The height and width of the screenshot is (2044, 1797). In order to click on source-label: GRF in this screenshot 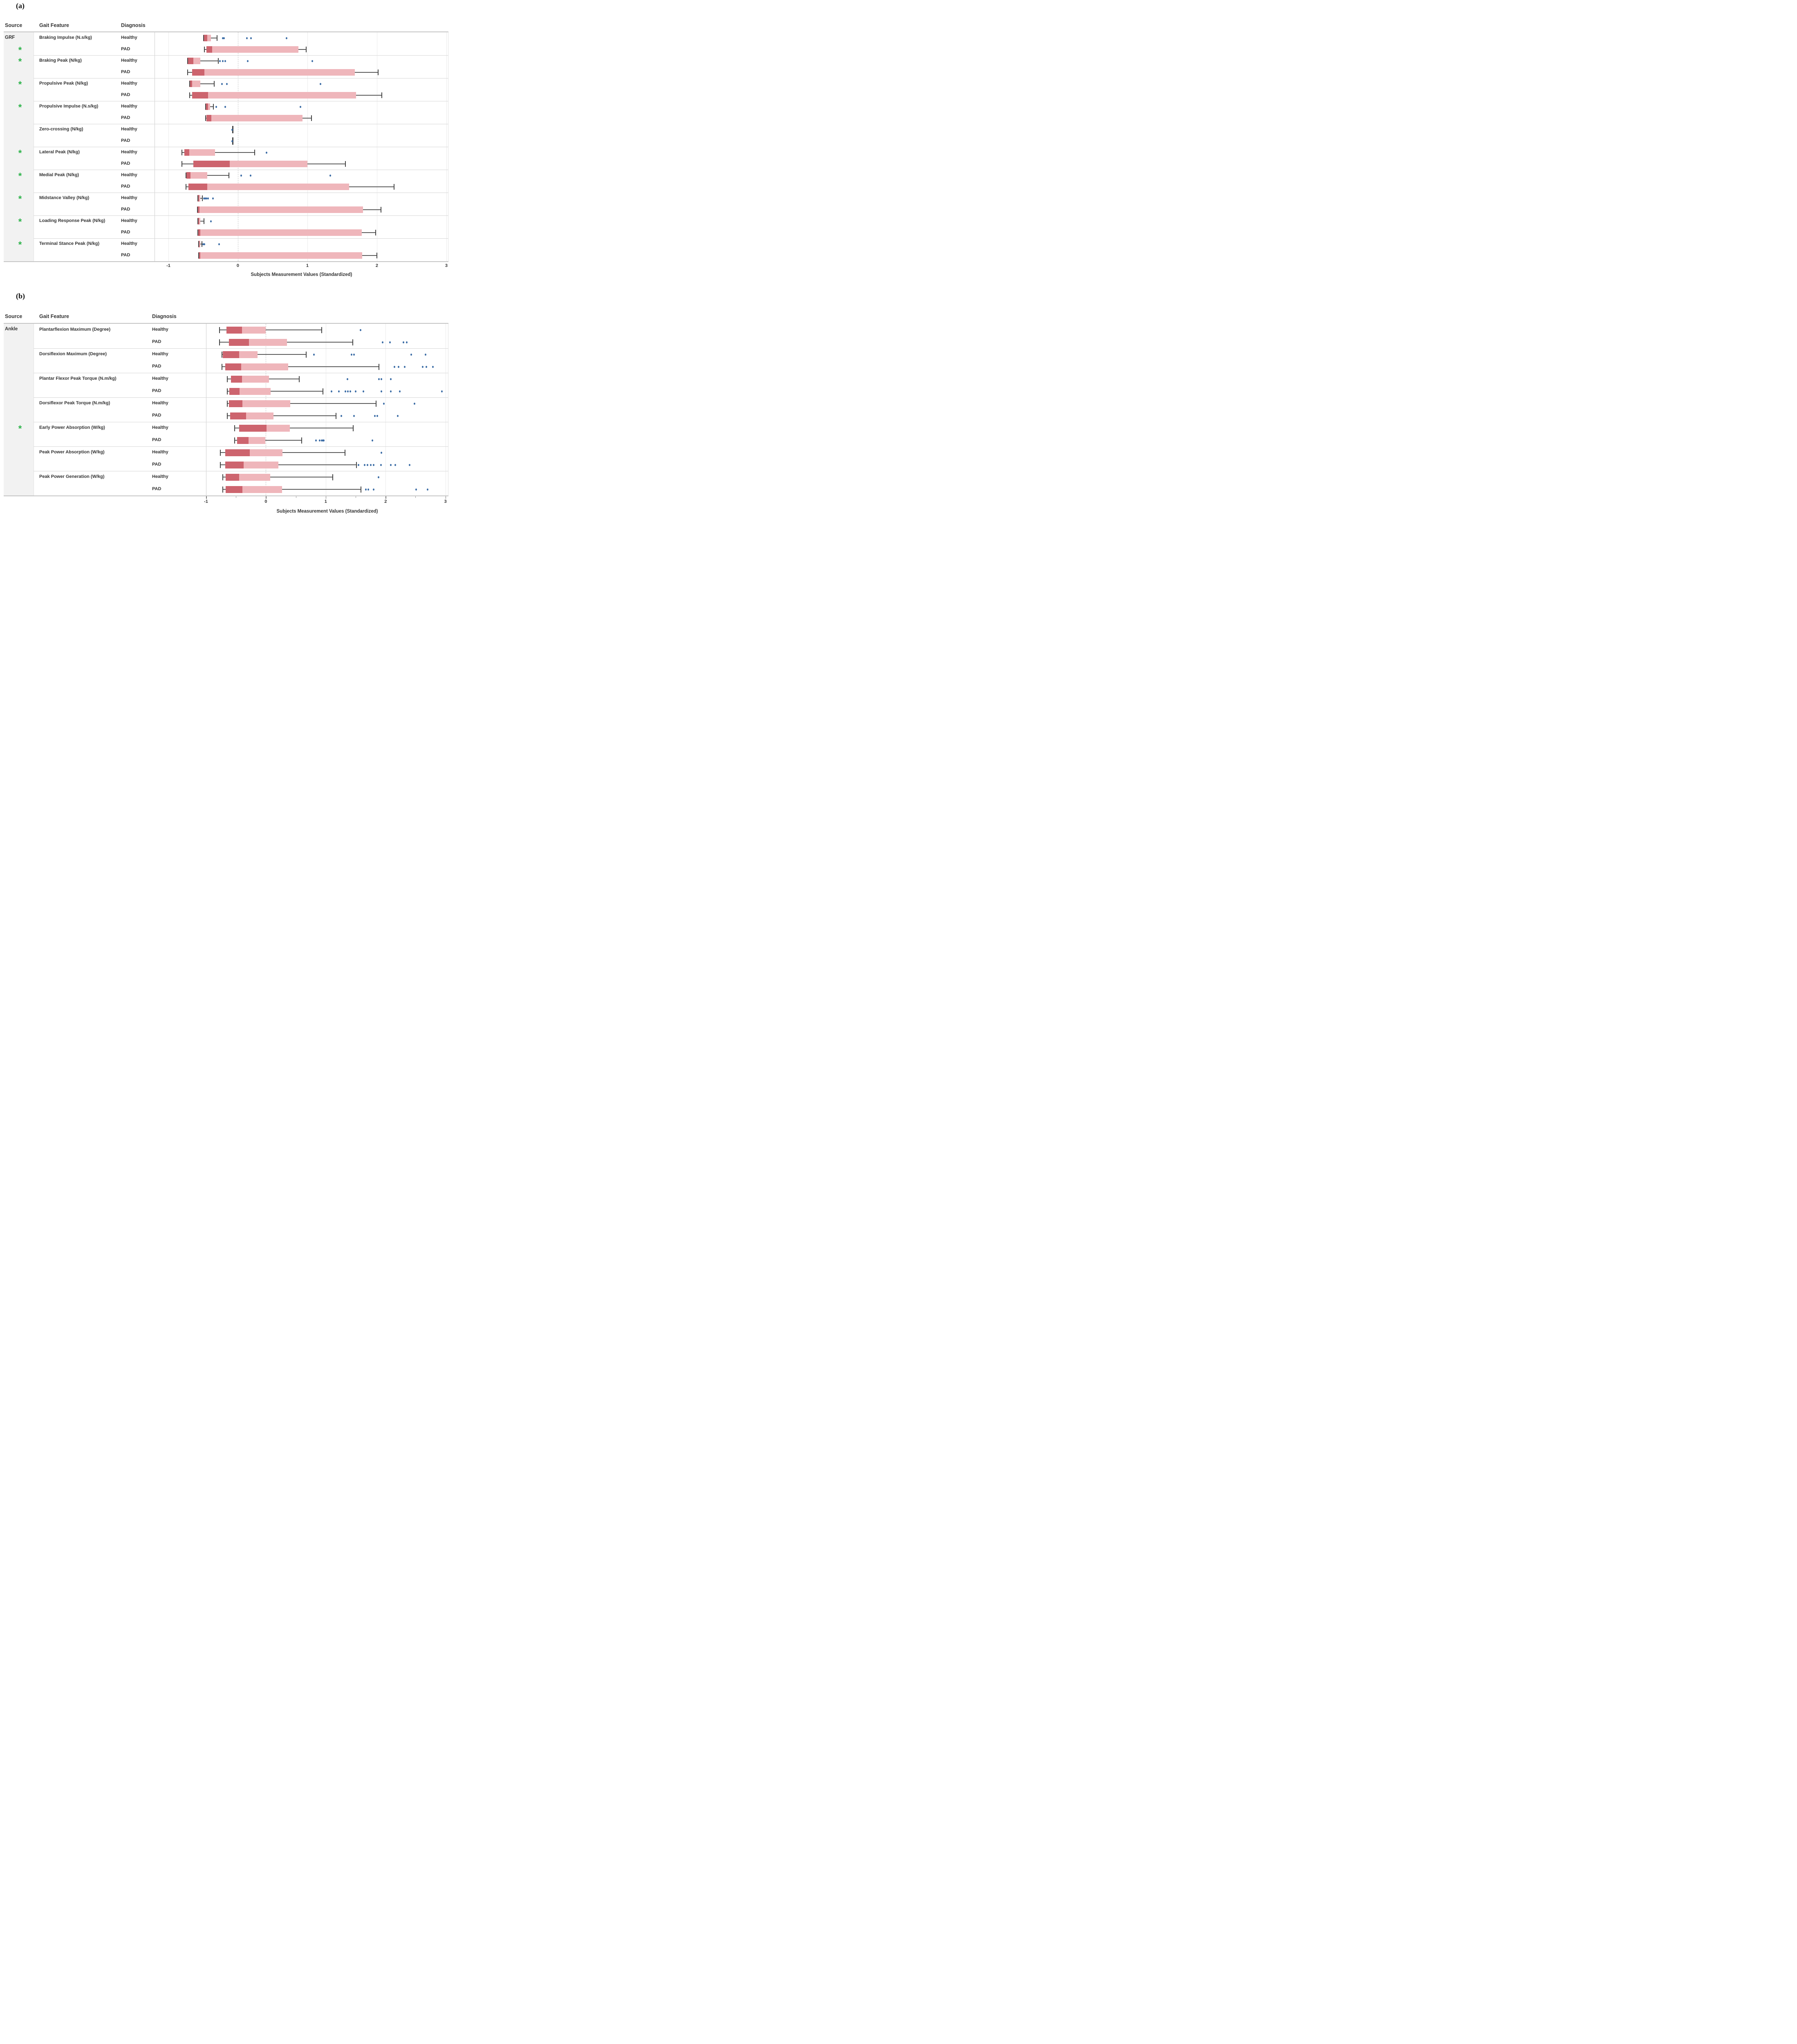, I will do `click(10, 37)`.